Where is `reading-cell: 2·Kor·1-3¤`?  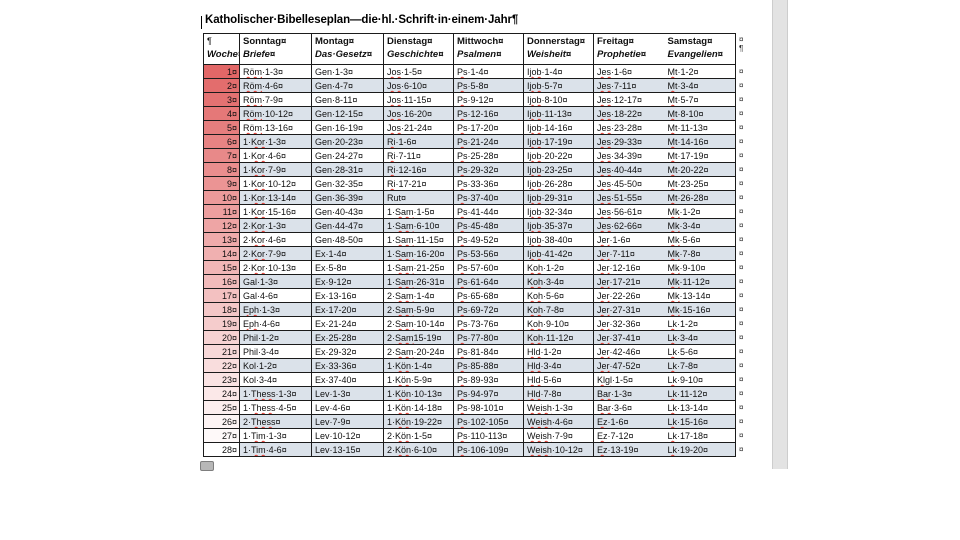 reading-cell: 2·Kor·1-3¤ is located at coordinates (275, 225).